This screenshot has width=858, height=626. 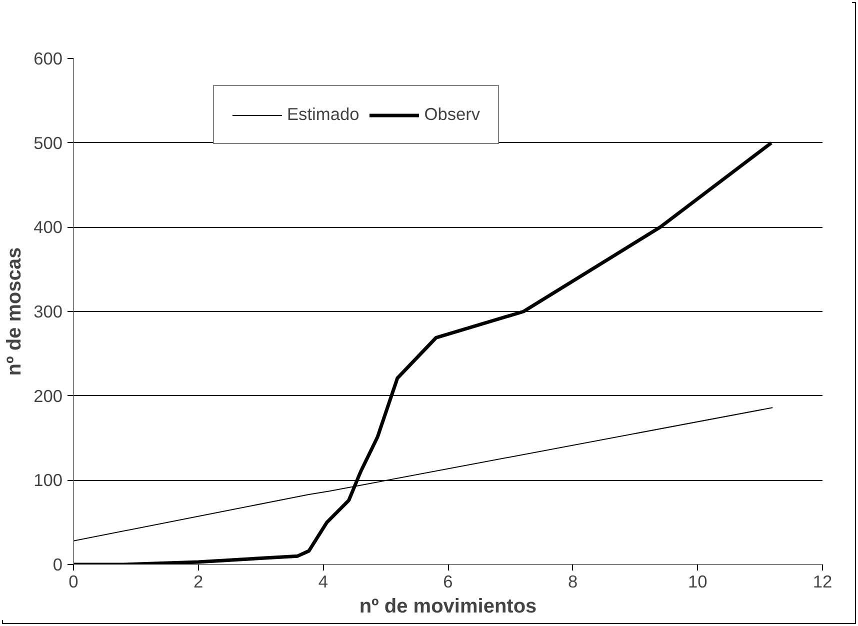 What do you see at coordinates (573, 582) in the screenshot?
I see `x-tick-label: 8` at bounding box center [573, 582].